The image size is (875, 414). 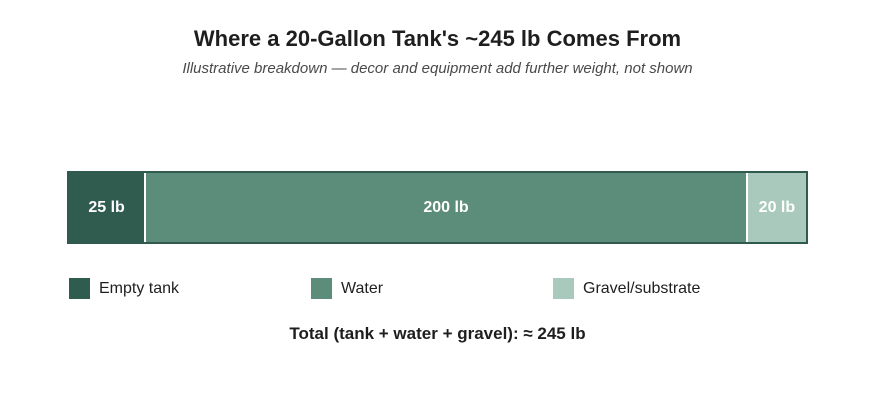 I want to click on legend-item-empty-tank: Empty tank, so click(x=124, y=288).